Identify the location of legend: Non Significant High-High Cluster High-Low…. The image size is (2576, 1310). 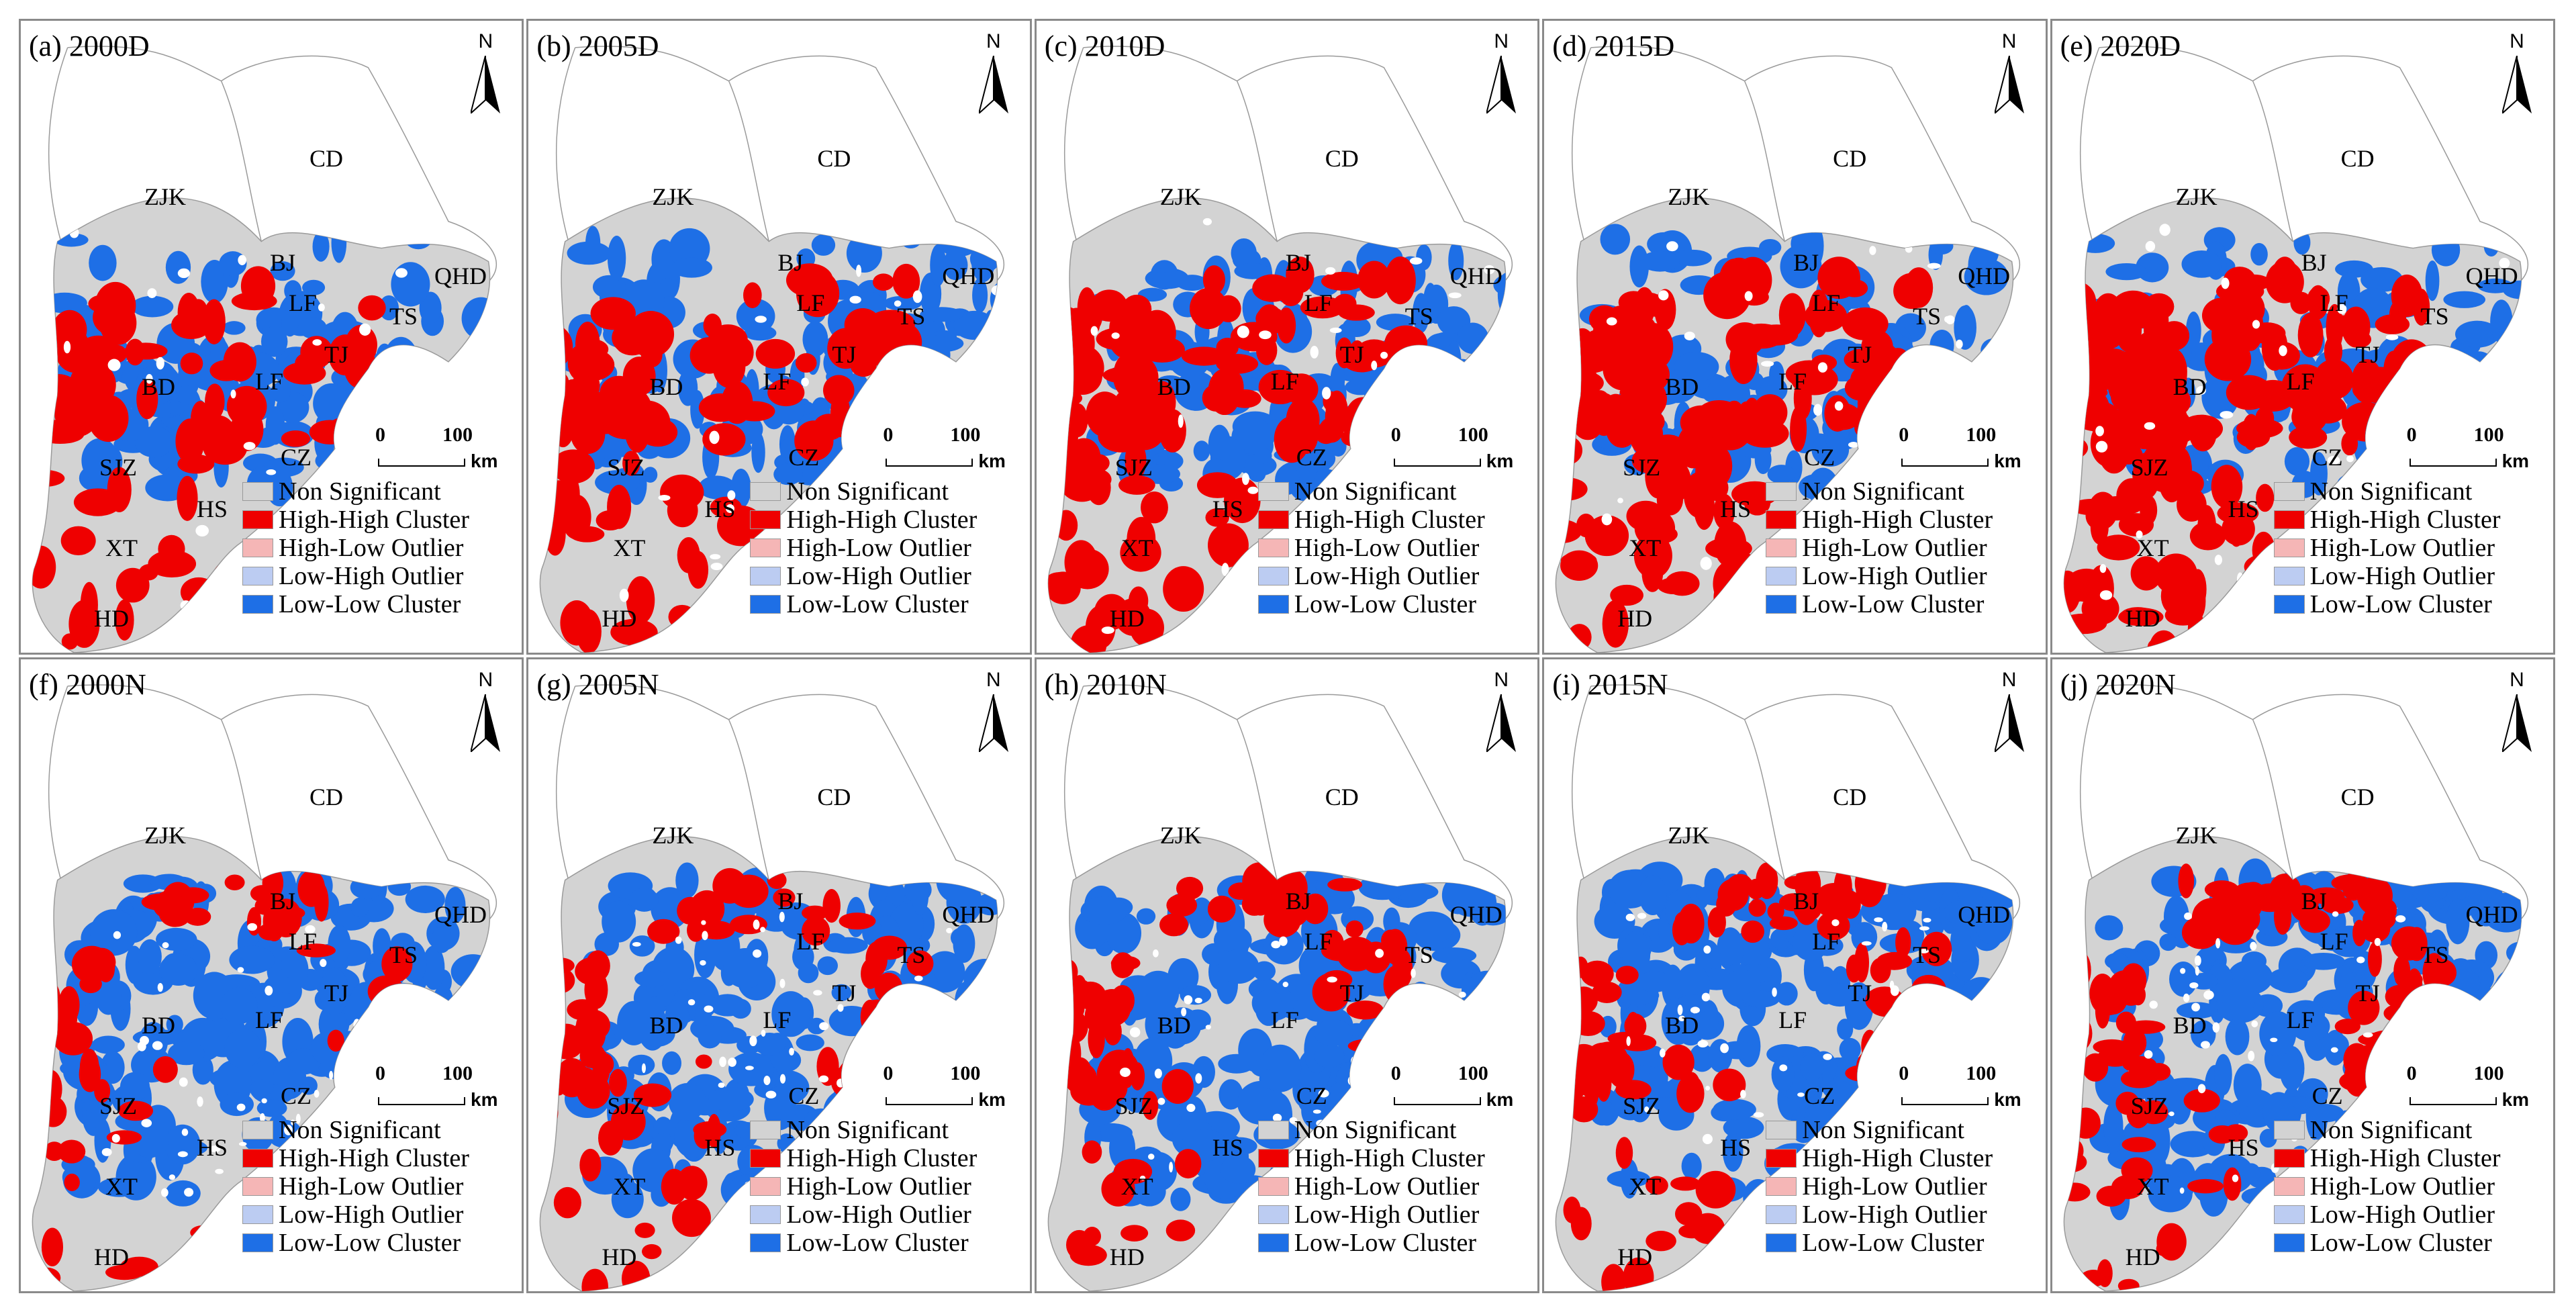
(356, 547).